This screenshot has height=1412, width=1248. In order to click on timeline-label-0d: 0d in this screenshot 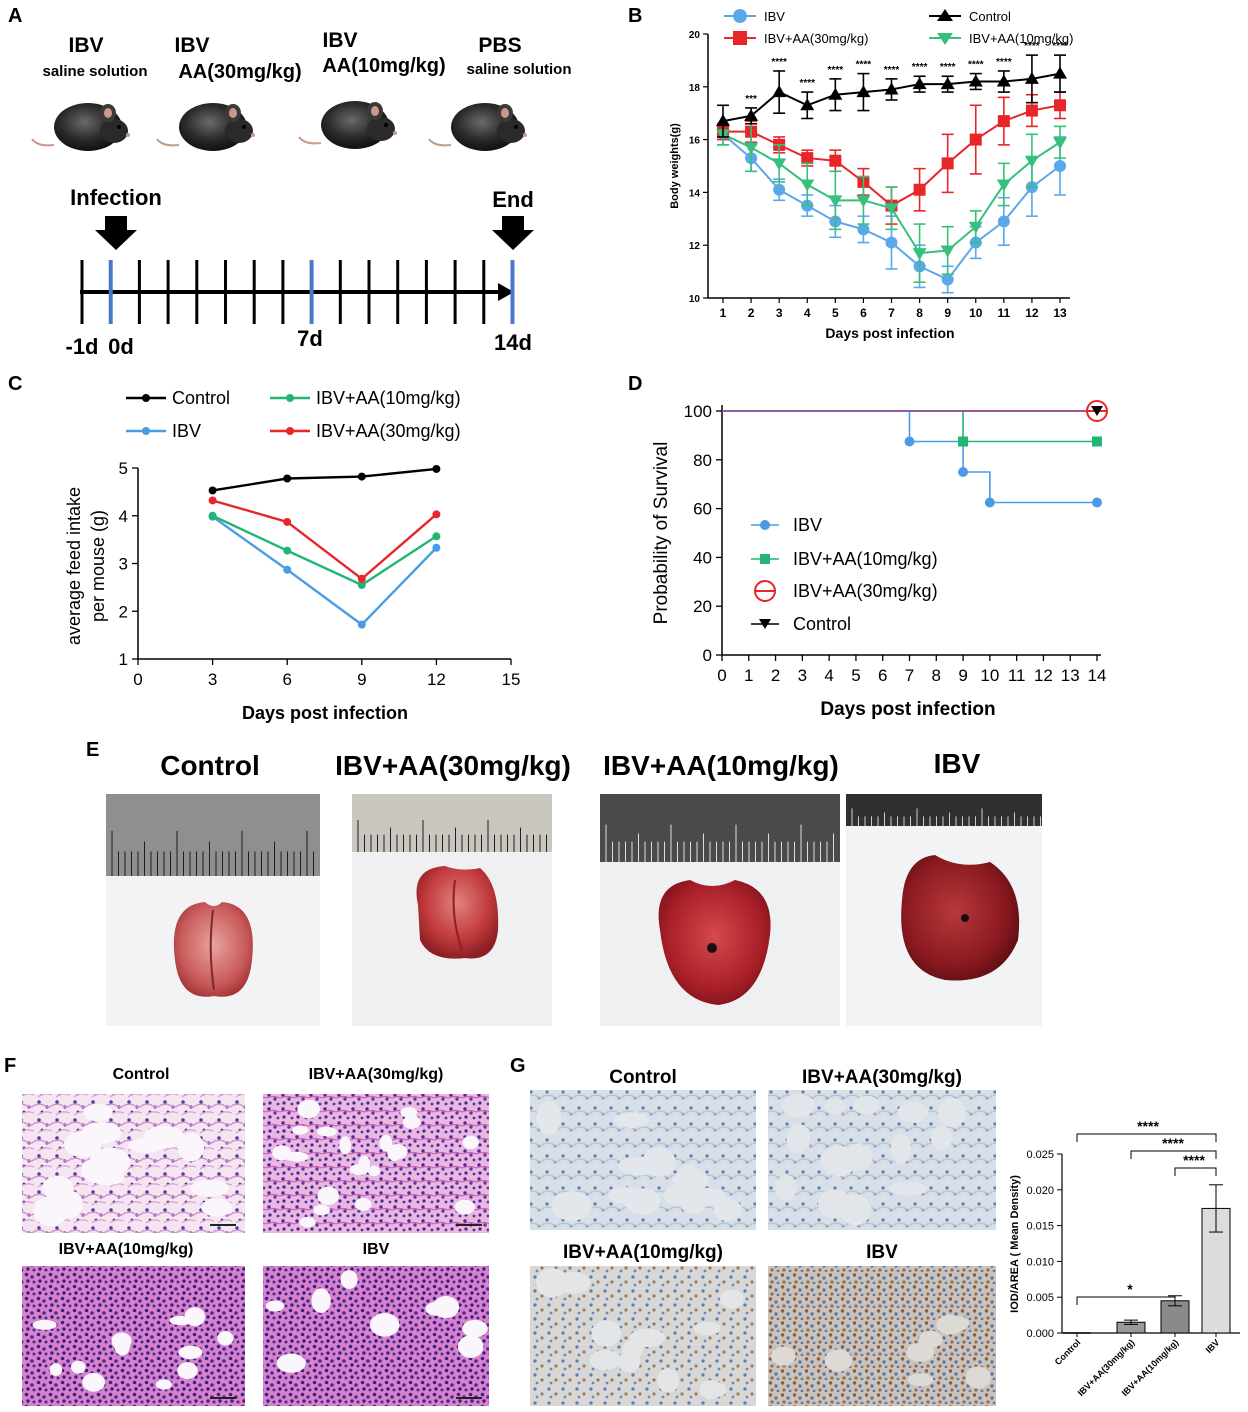, I will do `click(121, 346)`.